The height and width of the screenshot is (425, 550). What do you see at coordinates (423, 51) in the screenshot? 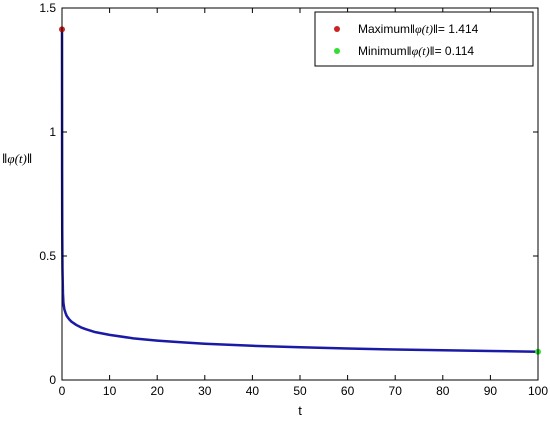
I see `legend-minimum-norm-arg: (t)` at bounding box center [423, 51].